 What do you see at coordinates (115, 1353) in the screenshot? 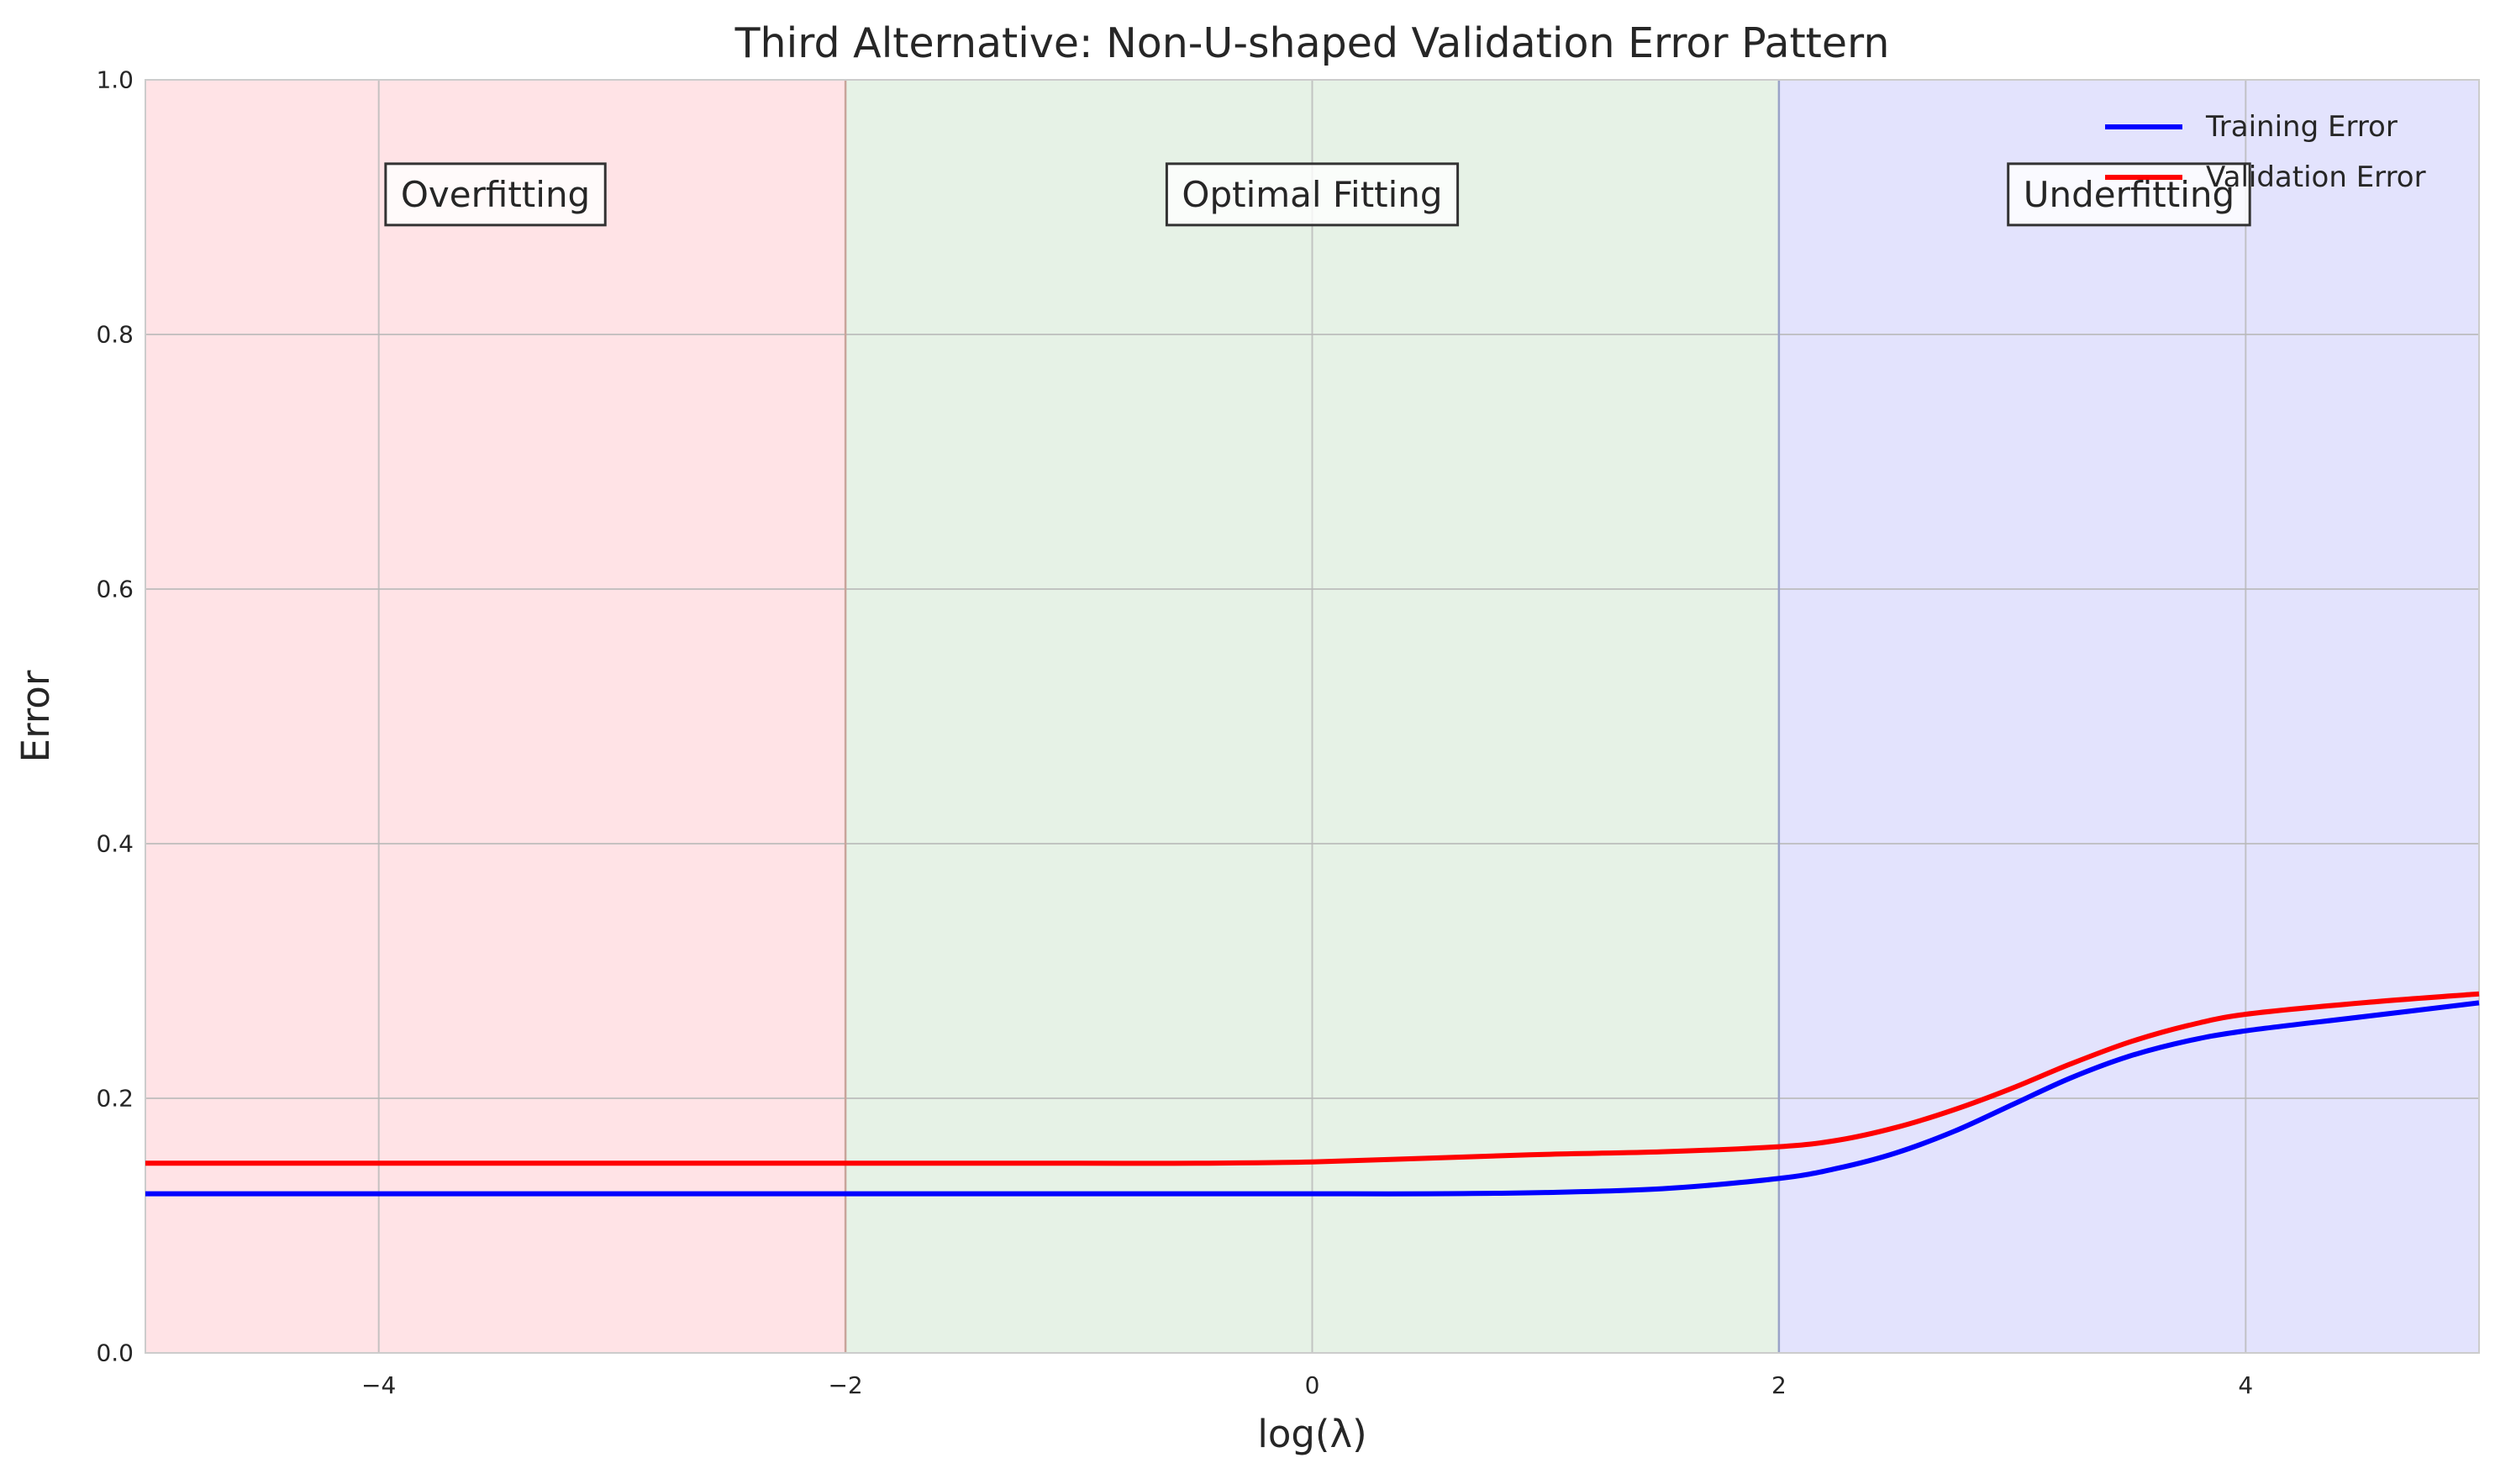
I see `y-tick-label: 0.0` at bounding box center [115, 1353].